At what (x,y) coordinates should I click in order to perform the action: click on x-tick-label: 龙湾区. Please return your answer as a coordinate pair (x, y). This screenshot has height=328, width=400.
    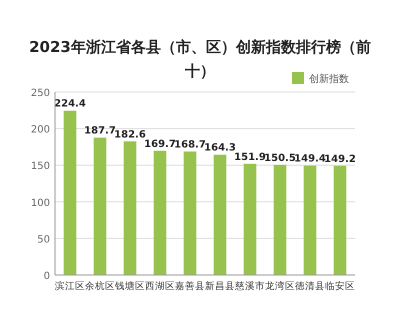
    Looking at the image, I should click on (280, 286).